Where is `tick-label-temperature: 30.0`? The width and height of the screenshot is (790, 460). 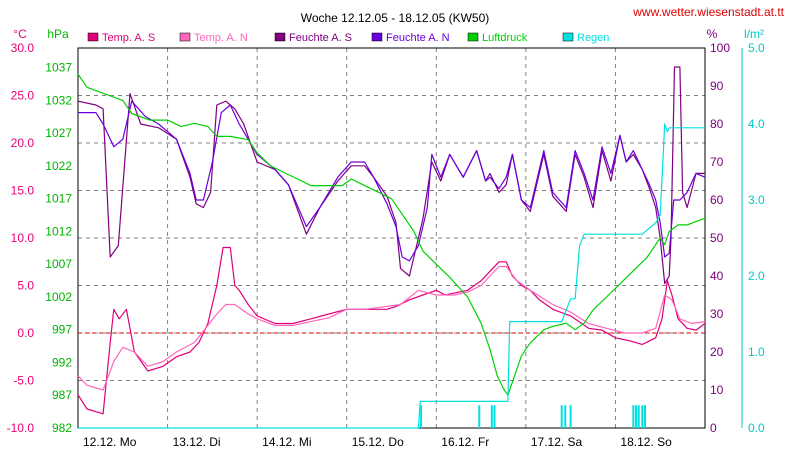
tick-label-temperature: 30.0 is located at coordinates (23, 48).